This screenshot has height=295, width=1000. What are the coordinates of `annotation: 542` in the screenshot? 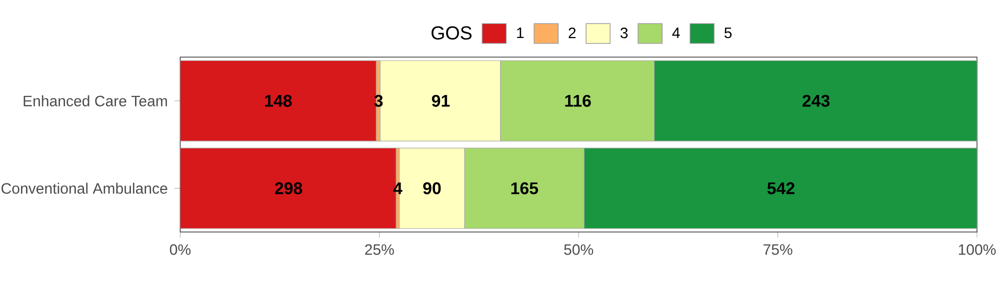 It's located at (780, 188).